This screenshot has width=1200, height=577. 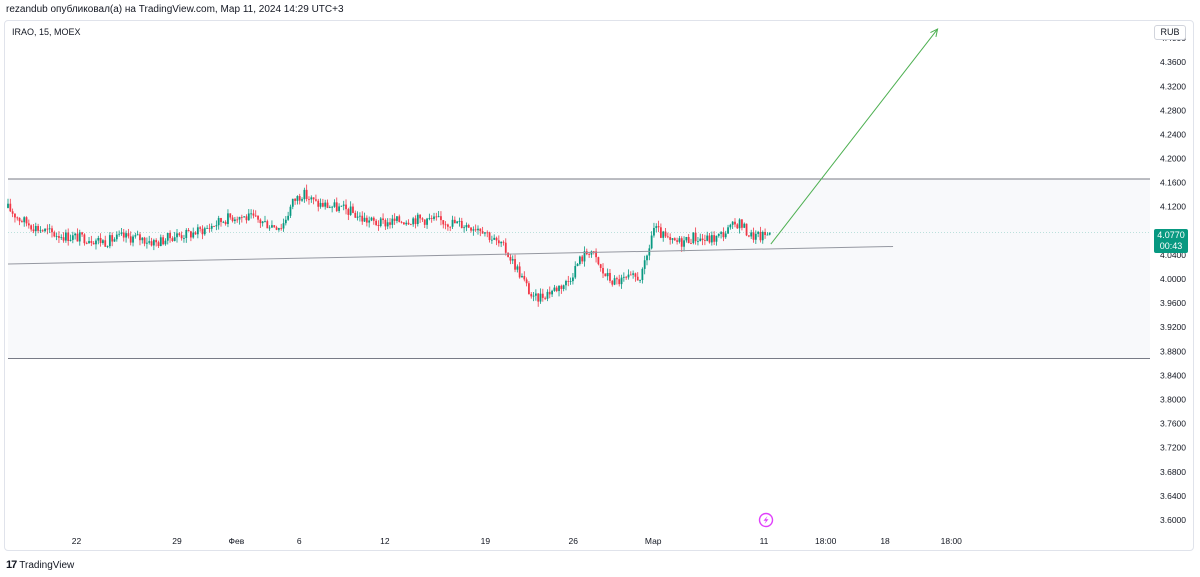 What do you see at coordinates (574, 541) in the screenshot?
I see `x-tick-label: 26` at bounding box center [574, 541].